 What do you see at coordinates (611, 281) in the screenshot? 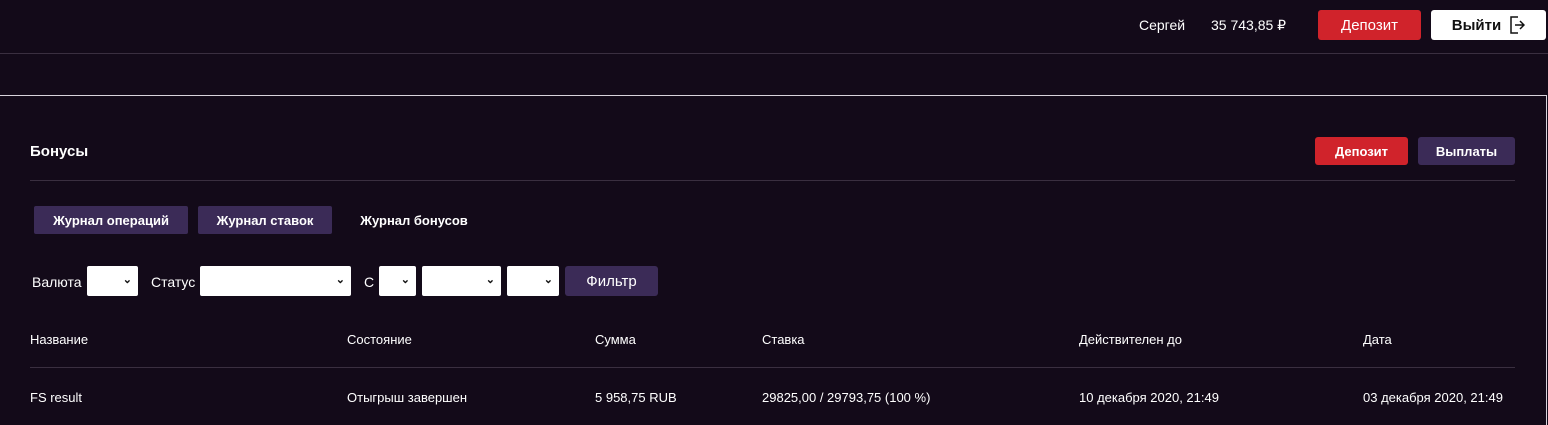
I see `filter-button: Фильтр` at bounding box center [611, 281].